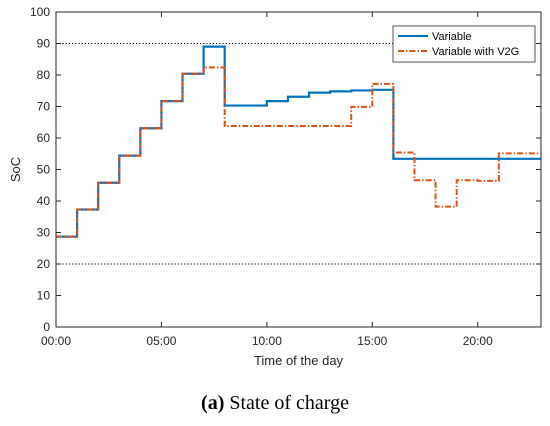 The image size is (550, 426). Describe the element at coordinates (44, 296) in the screenshot. I see `y-tick-label: 10` at that location.